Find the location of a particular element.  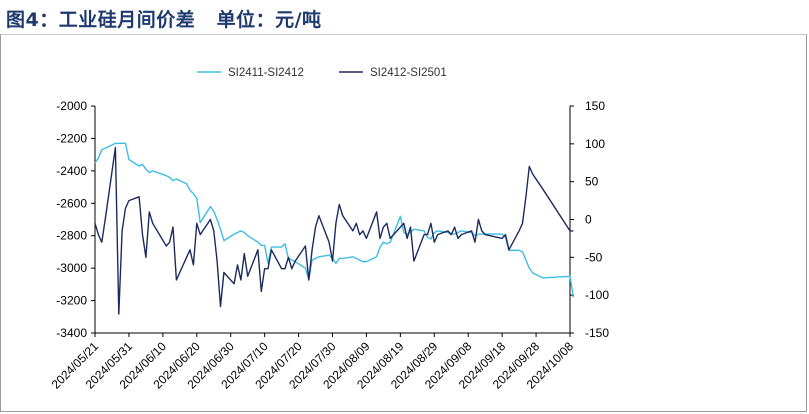

y-right-tick-label: 150 is located at coordinates (595, 106).